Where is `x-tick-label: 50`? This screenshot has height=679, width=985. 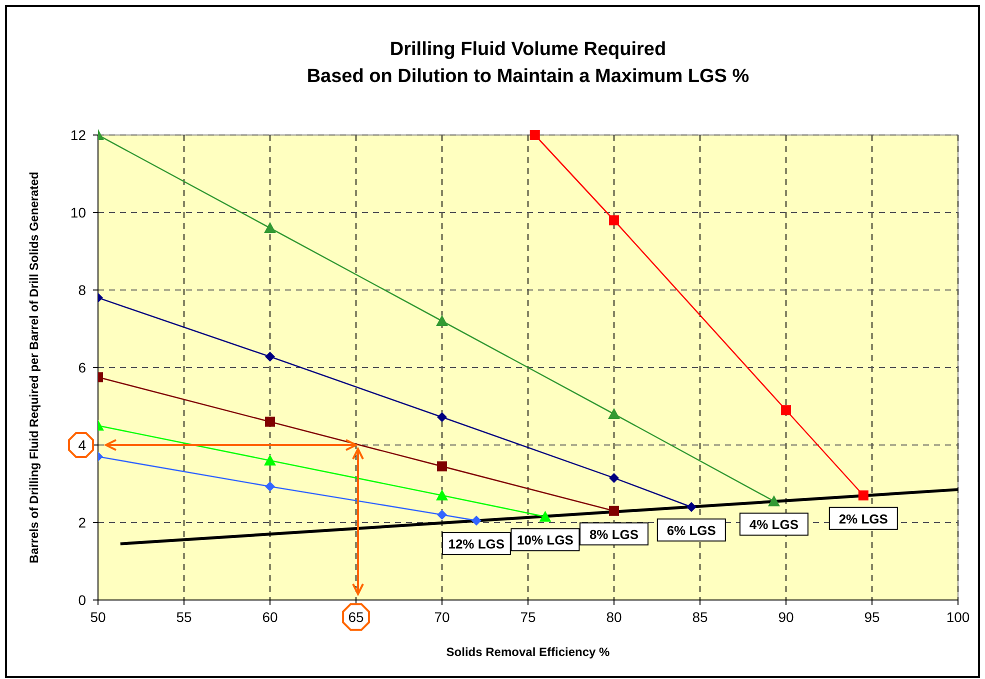
x-tick-label: 50 is located at coordinates (98, 617).